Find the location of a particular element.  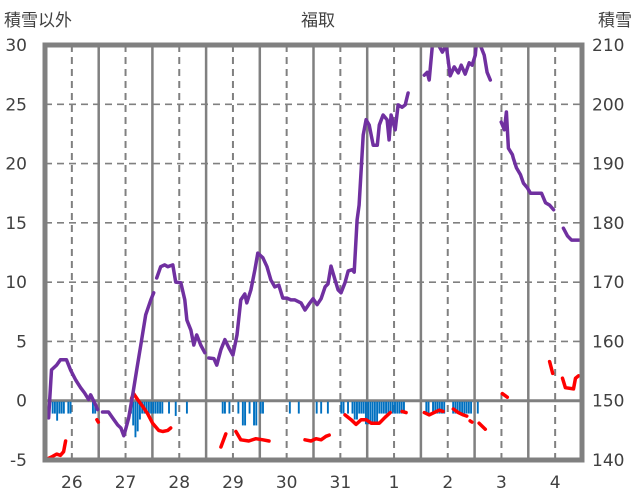

x-tick: 29 is located at coordinates (233, 483).